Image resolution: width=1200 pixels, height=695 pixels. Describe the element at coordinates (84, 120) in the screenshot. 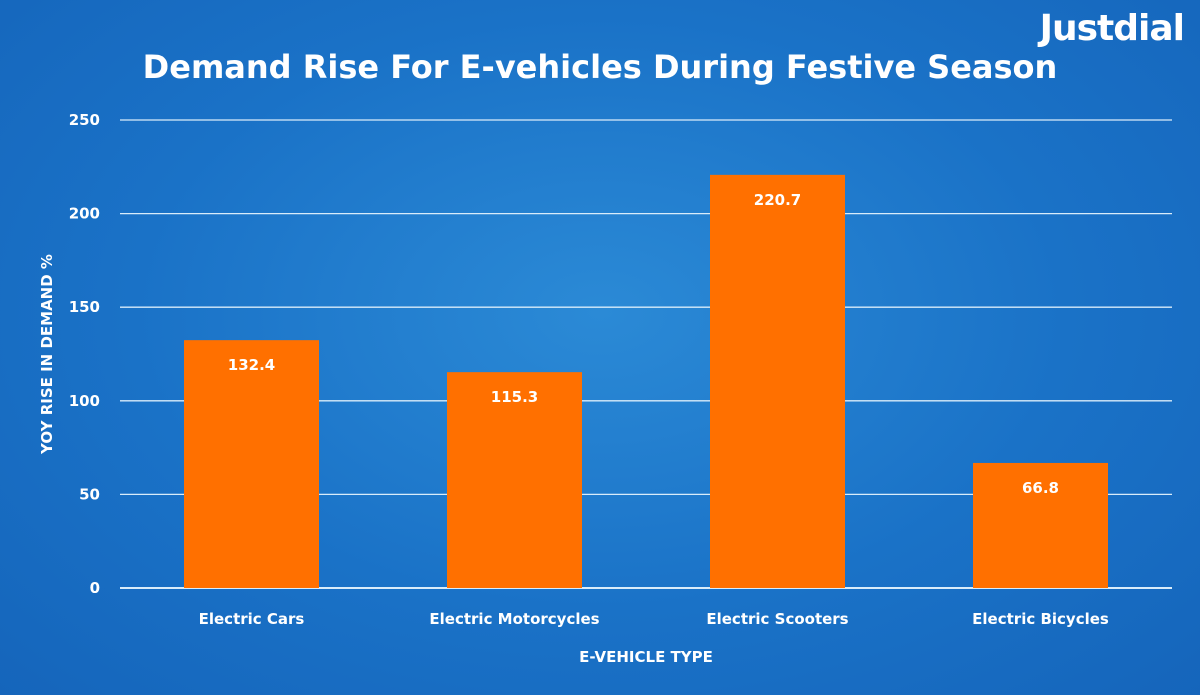

I see `y-tick-label: 250` at that location.